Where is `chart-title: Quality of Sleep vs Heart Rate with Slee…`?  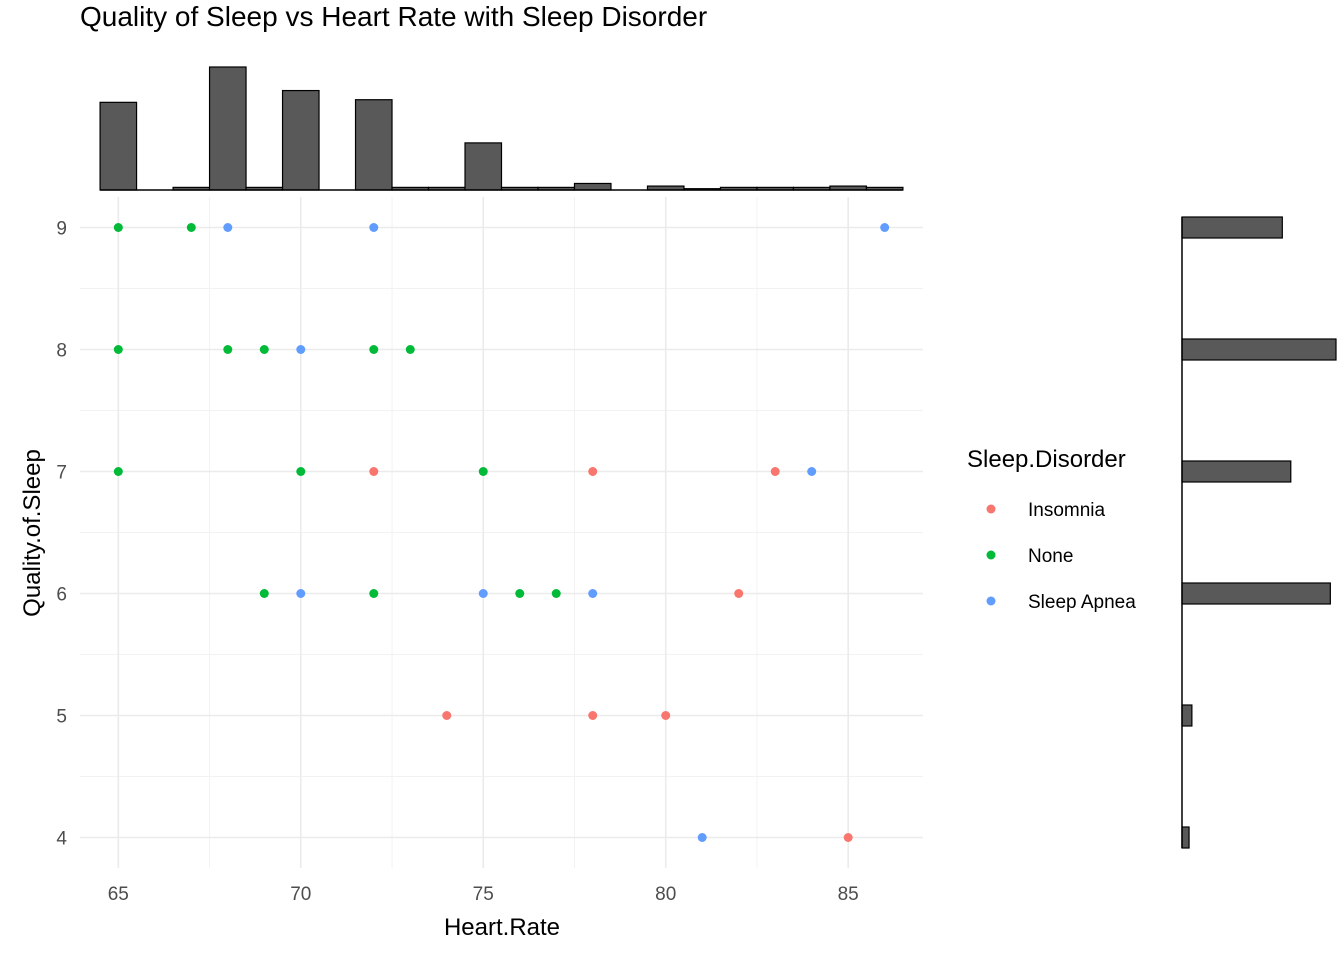 chart-title: Quality of Sleep vs Heart Rate with Slee… is located at coordinates (393, 16).